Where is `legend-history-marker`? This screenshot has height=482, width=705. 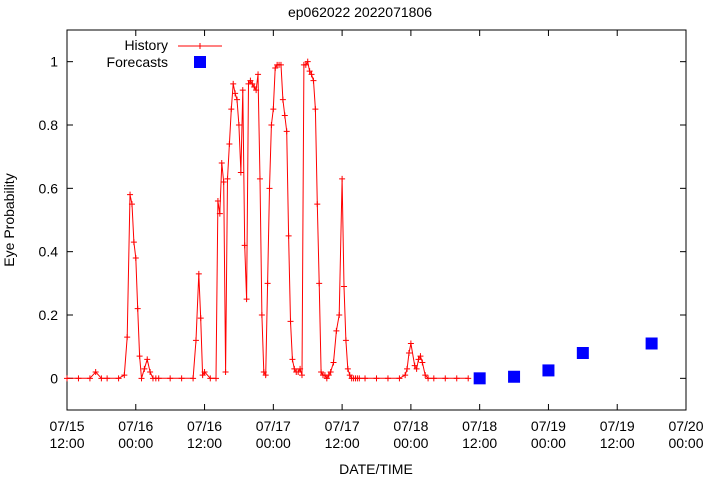 legend-history-marker is located at coordinates (200, 46).